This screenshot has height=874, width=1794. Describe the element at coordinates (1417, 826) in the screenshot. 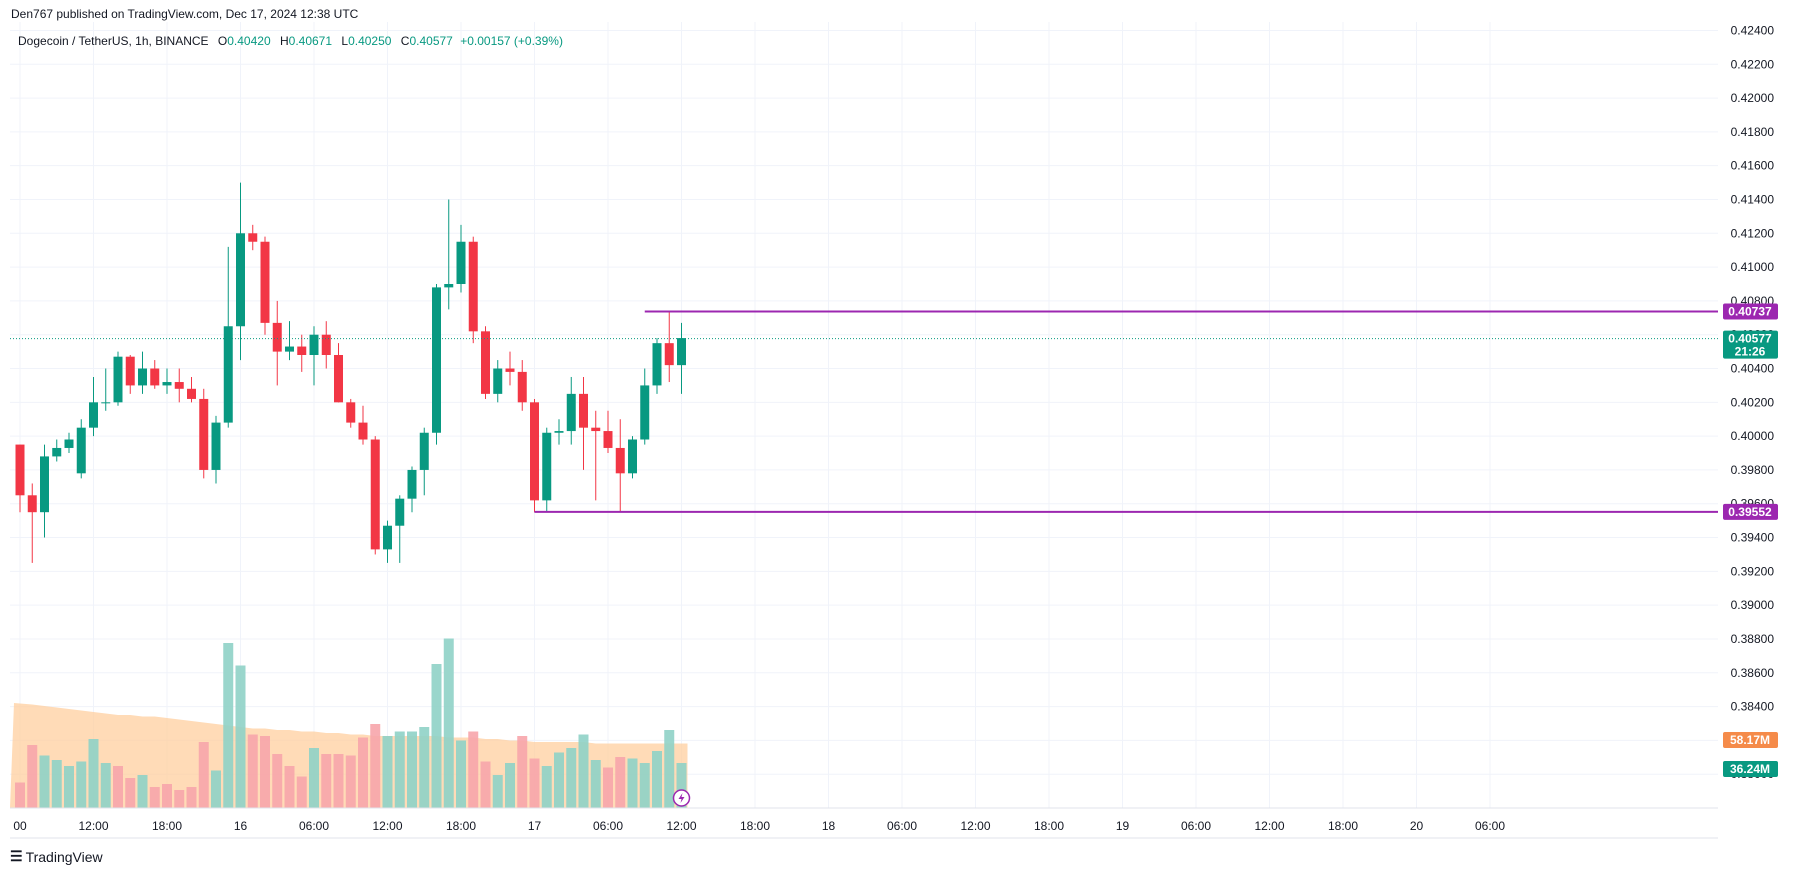

I see `time-tick-label: 20` at that location.